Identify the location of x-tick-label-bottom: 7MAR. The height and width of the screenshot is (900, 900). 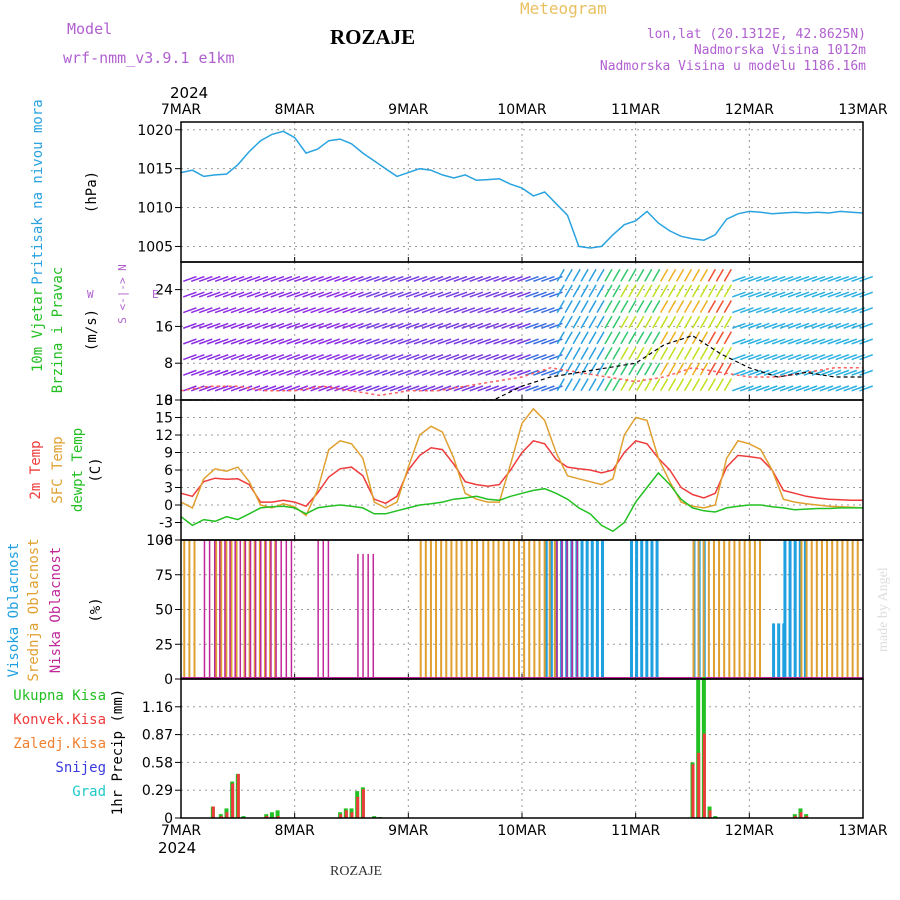
(181, 831).